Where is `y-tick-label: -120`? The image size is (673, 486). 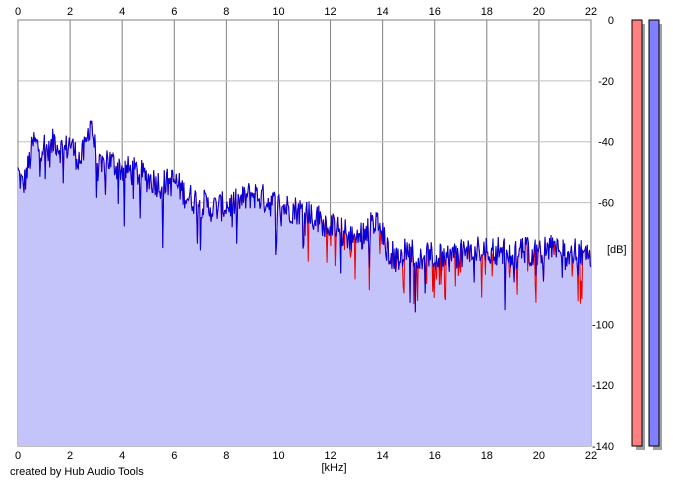
y-tick-label: -120 is located at coordinates (603, 386).